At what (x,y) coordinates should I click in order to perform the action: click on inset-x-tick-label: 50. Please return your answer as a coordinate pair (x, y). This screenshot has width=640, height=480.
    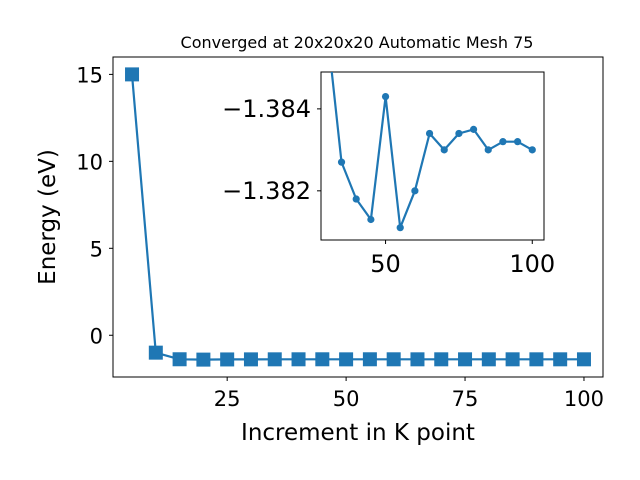
    Looking at the image, I should click on (385, 264).